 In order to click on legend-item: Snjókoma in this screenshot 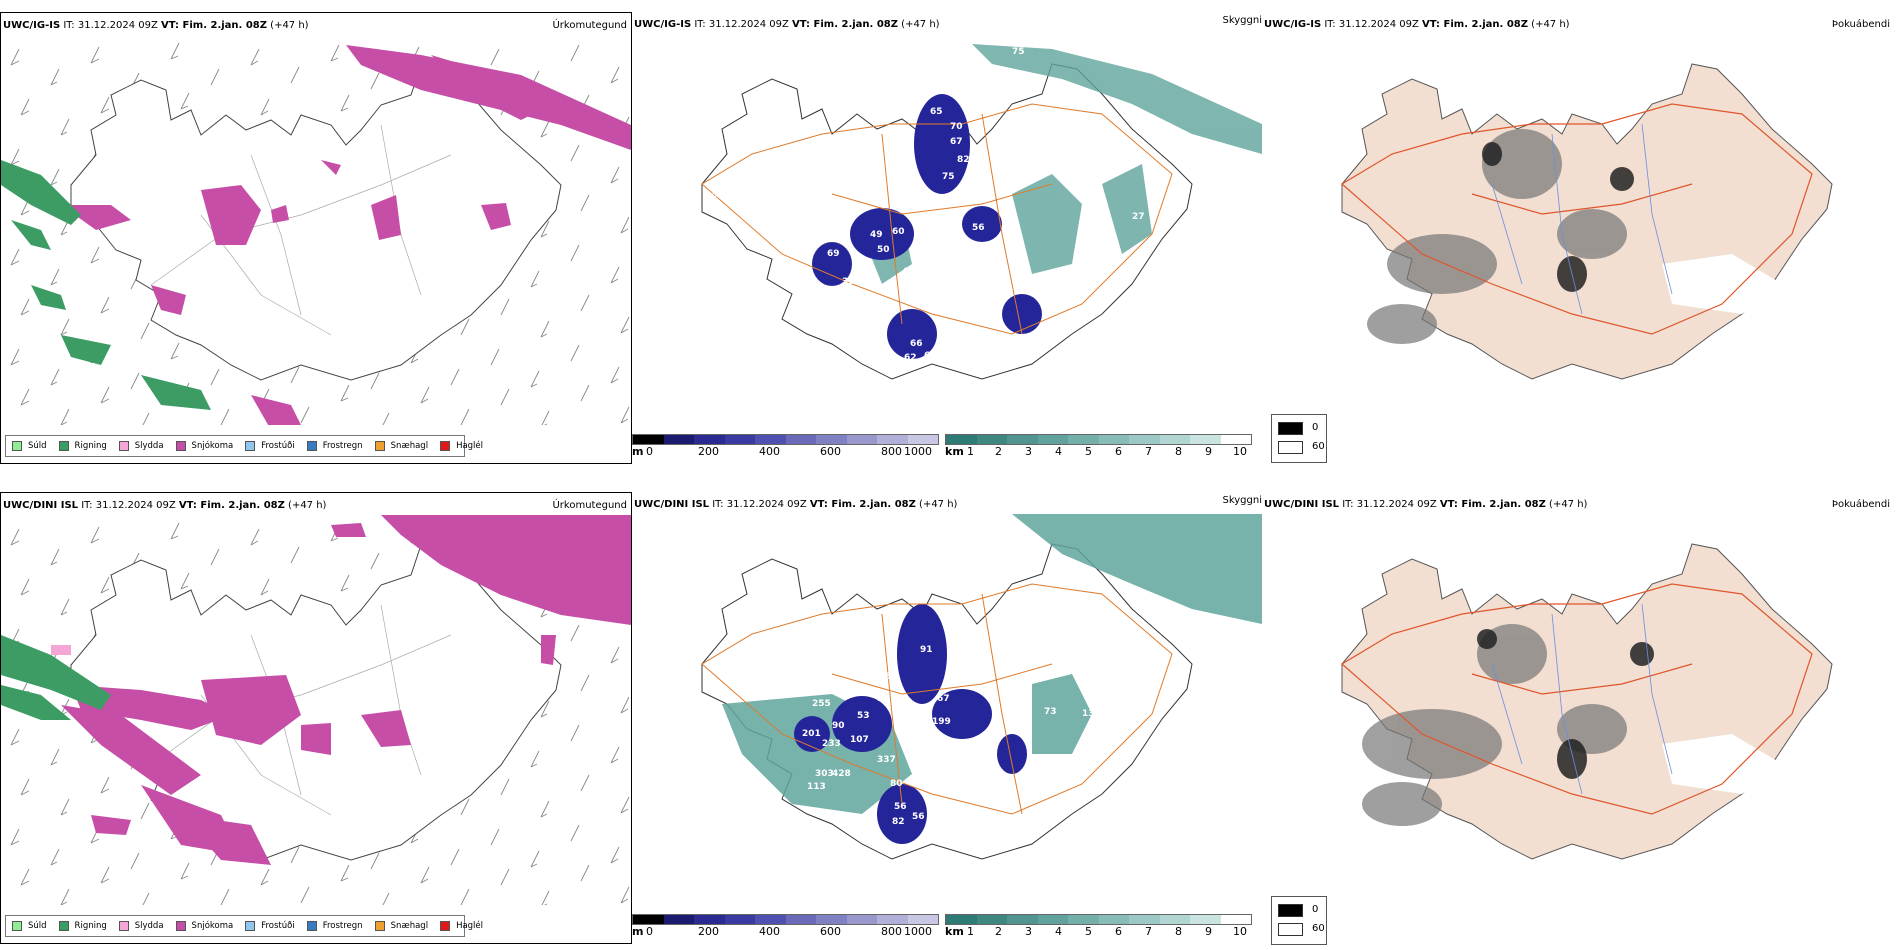, I will do `click(204, 926)`.